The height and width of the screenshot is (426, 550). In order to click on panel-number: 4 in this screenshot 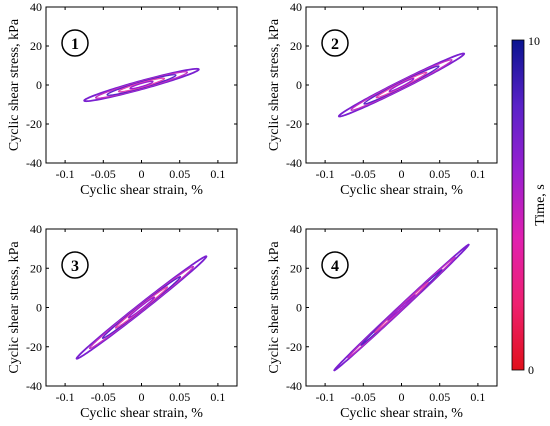, I will do `click(335, 266)`.